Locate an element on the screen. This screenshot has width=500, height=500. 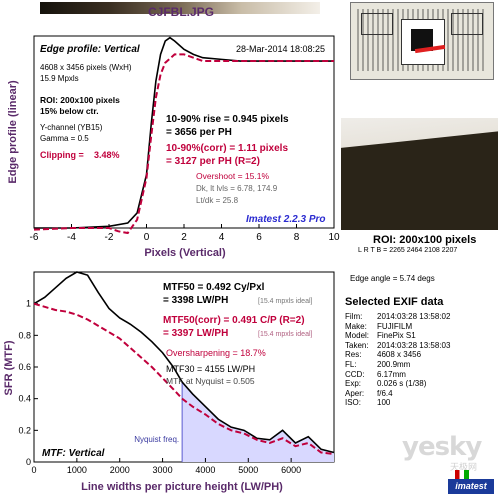
yesky-sub-text: 天极网 is located at coordinates (464, 467).